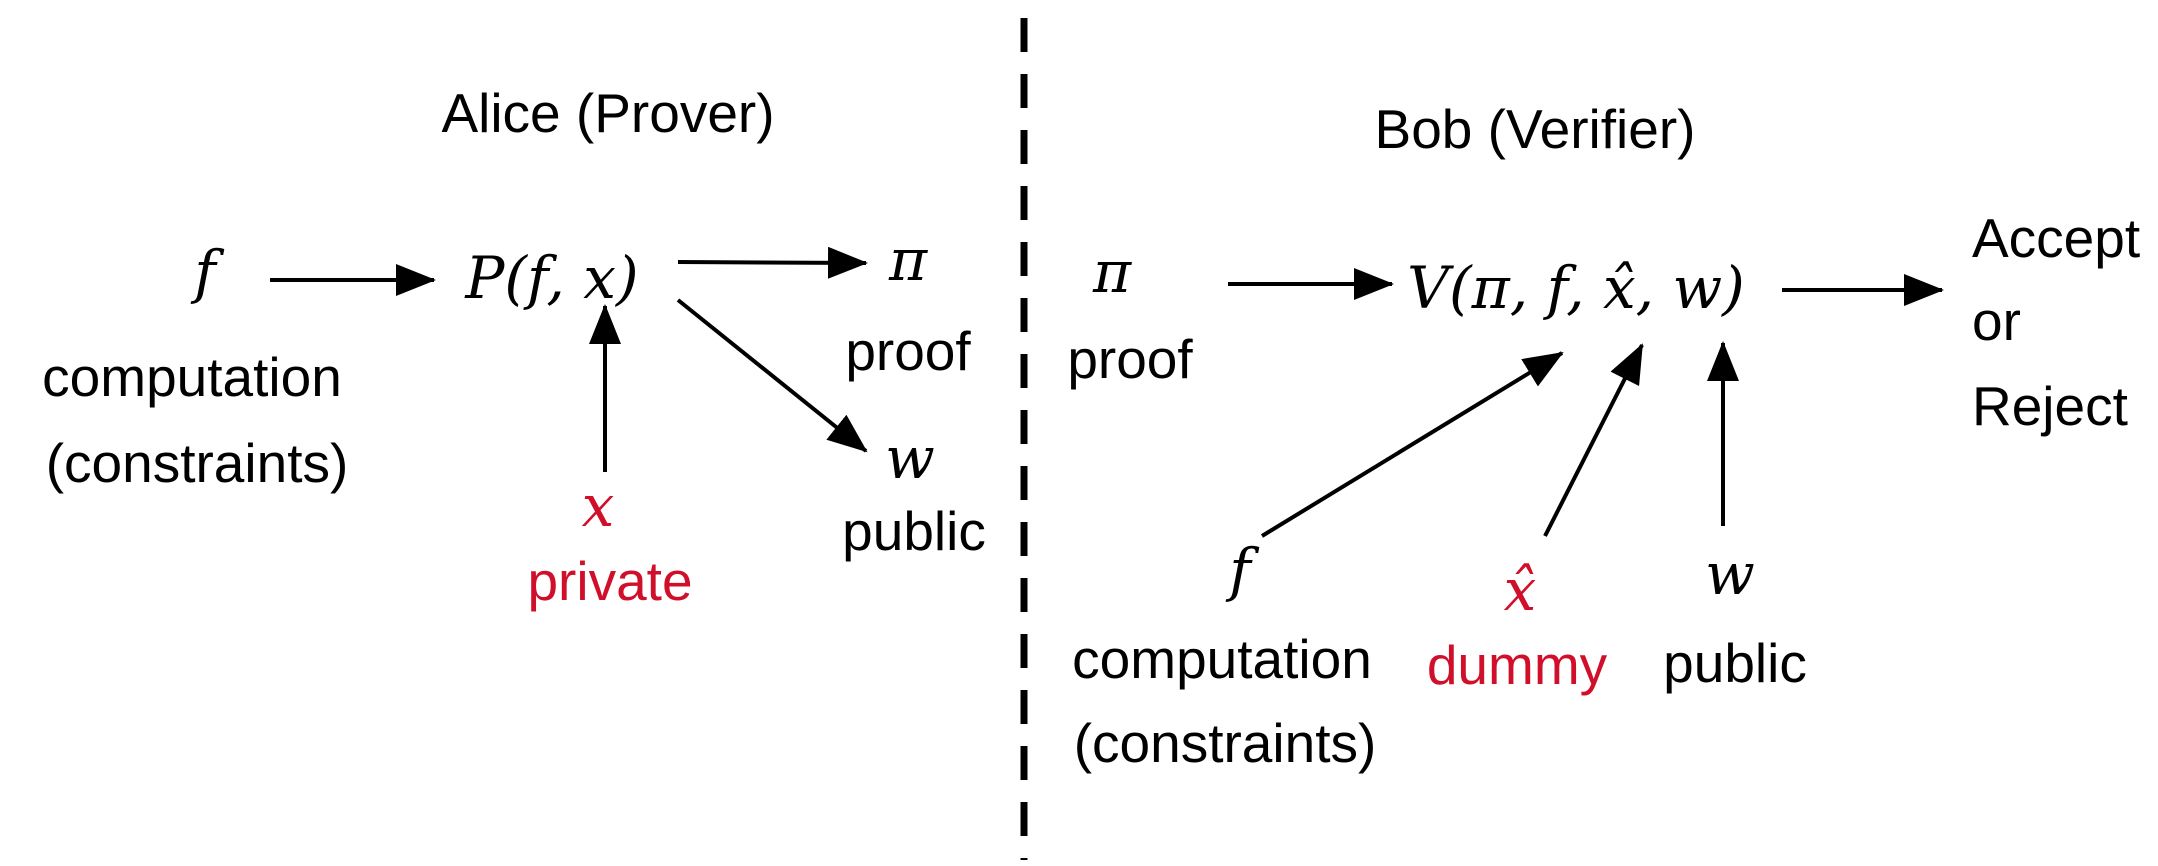  I want to click on prover-f-symbol: f, so click(207, 272).